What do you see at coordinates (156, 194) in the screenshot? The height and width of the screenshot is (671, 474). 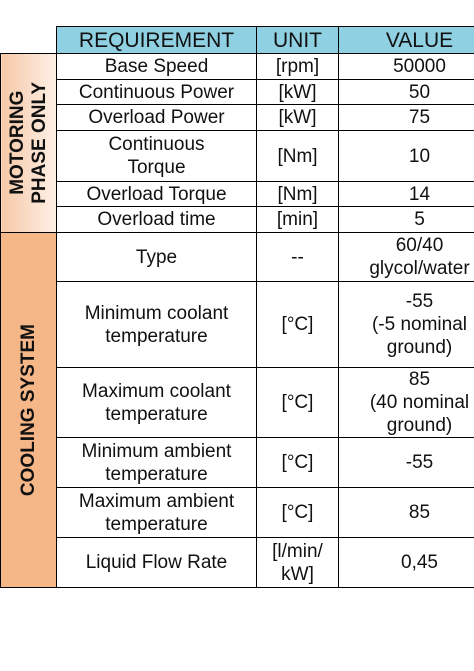 I see `requirement-cell: Overload Torque` at bounding box center [156, 194].